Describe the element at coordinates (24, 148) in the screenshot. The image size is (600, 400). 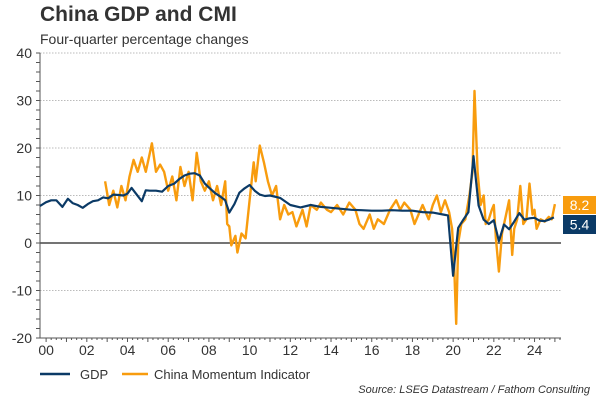
I see `y-tick-label: 20` at that location.